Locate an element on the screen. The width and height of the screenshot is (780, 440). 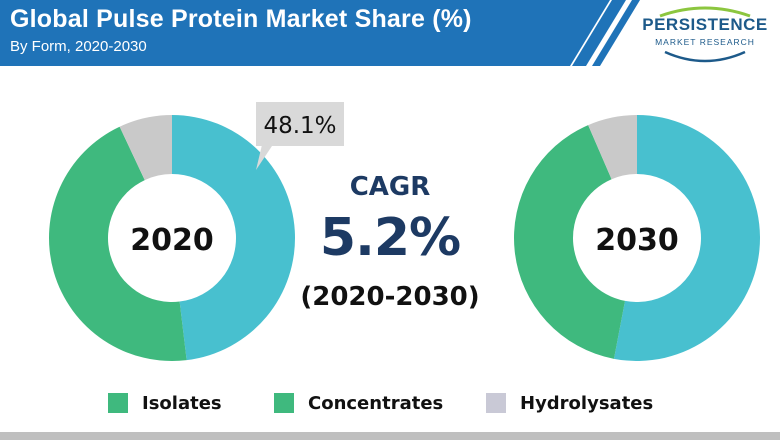
chart-legend: Isolates Concentrates Hydrolysates is located at coordinates (390, 403).